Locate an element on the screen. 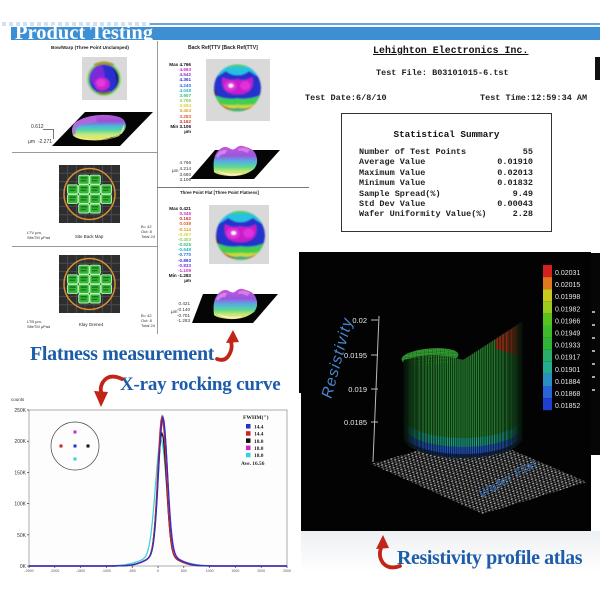  svg-text: 150K is located at coordinates (20, 473).